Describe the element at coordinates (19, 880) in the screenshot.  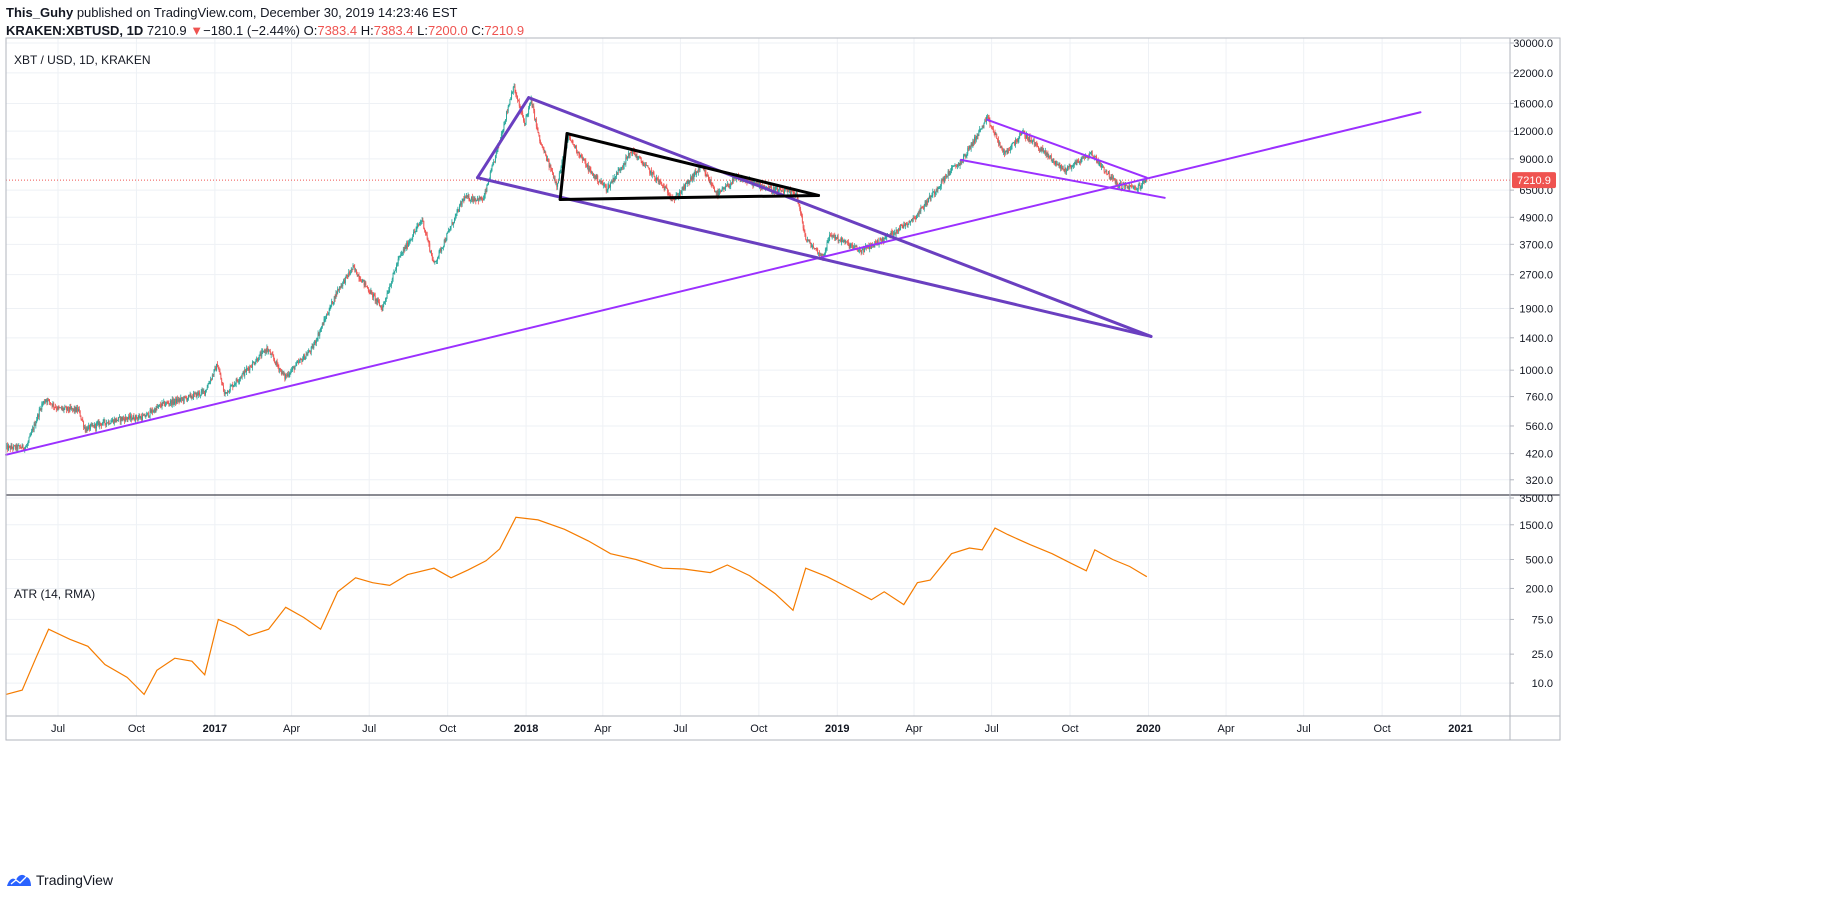
I see `tradingview-logo-icon` at that location.